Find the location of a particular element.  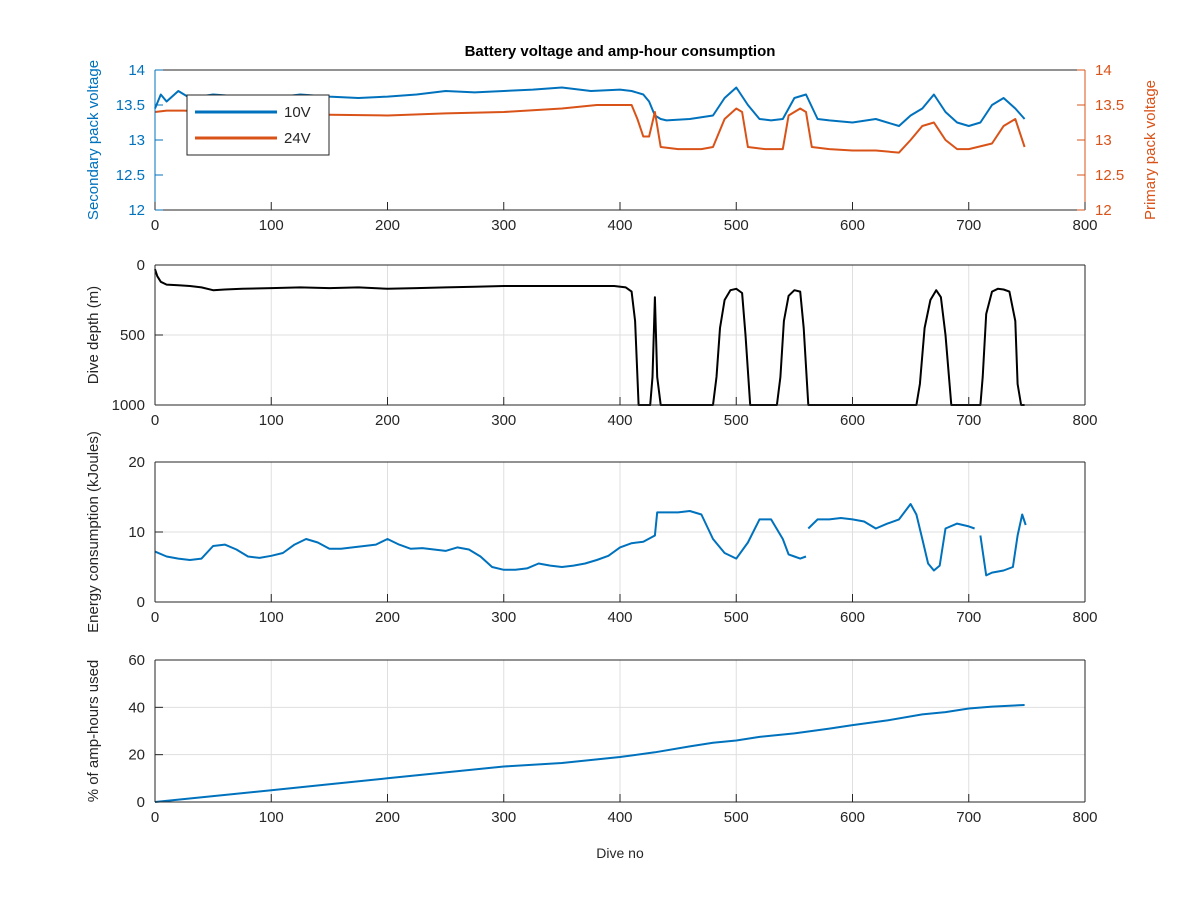

right-y-tick-label: 12.5 is located at coordinates (1109, 175).